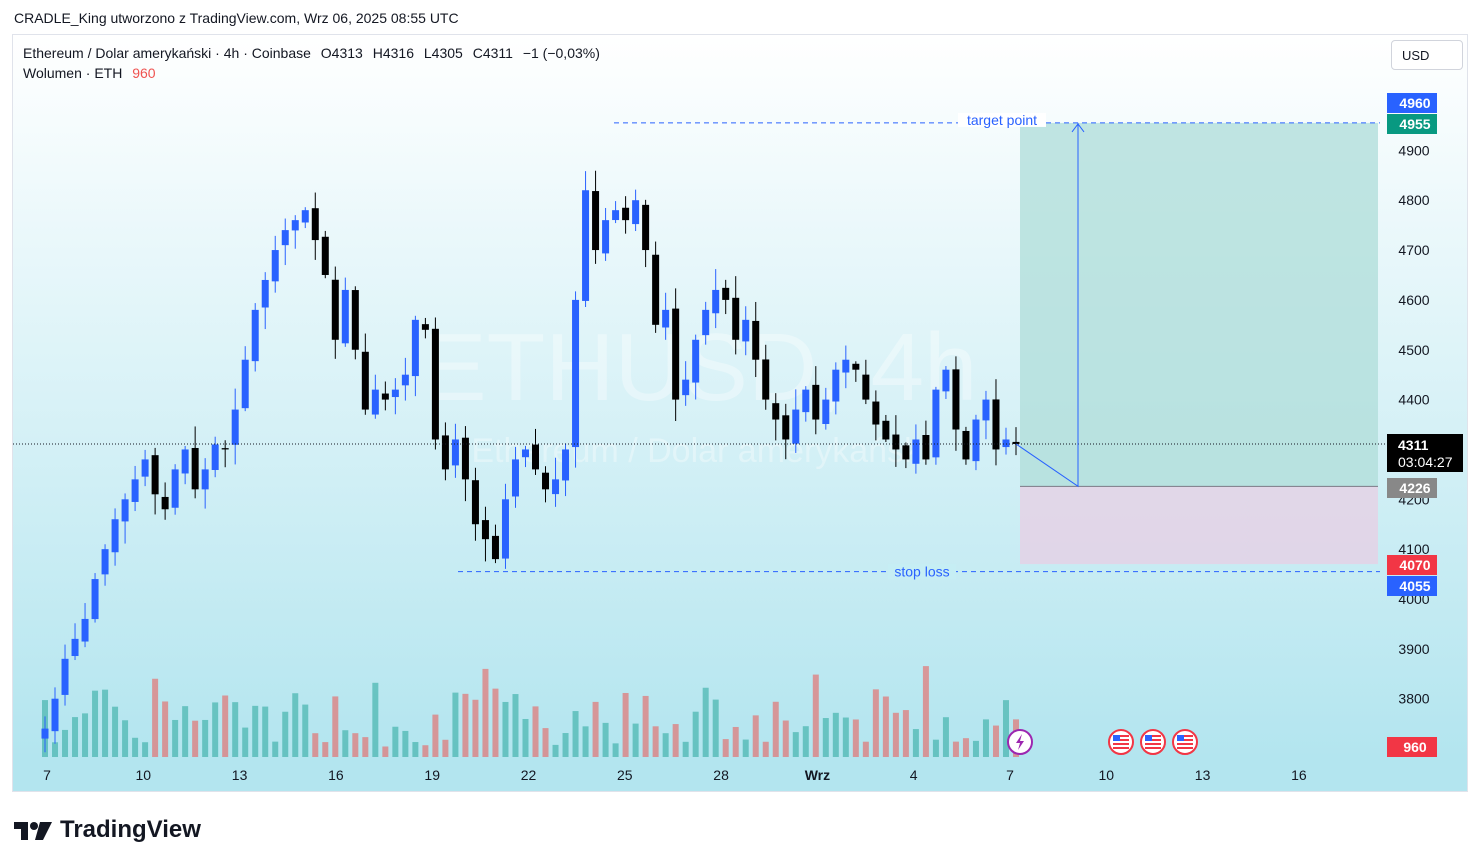 Image resolution: width=1481 pixels, height=868 pixels. What do you see at coordinates (1121, 748) in the screenshot?
I see `flag-stripe` at bounding box center [1121, 748].